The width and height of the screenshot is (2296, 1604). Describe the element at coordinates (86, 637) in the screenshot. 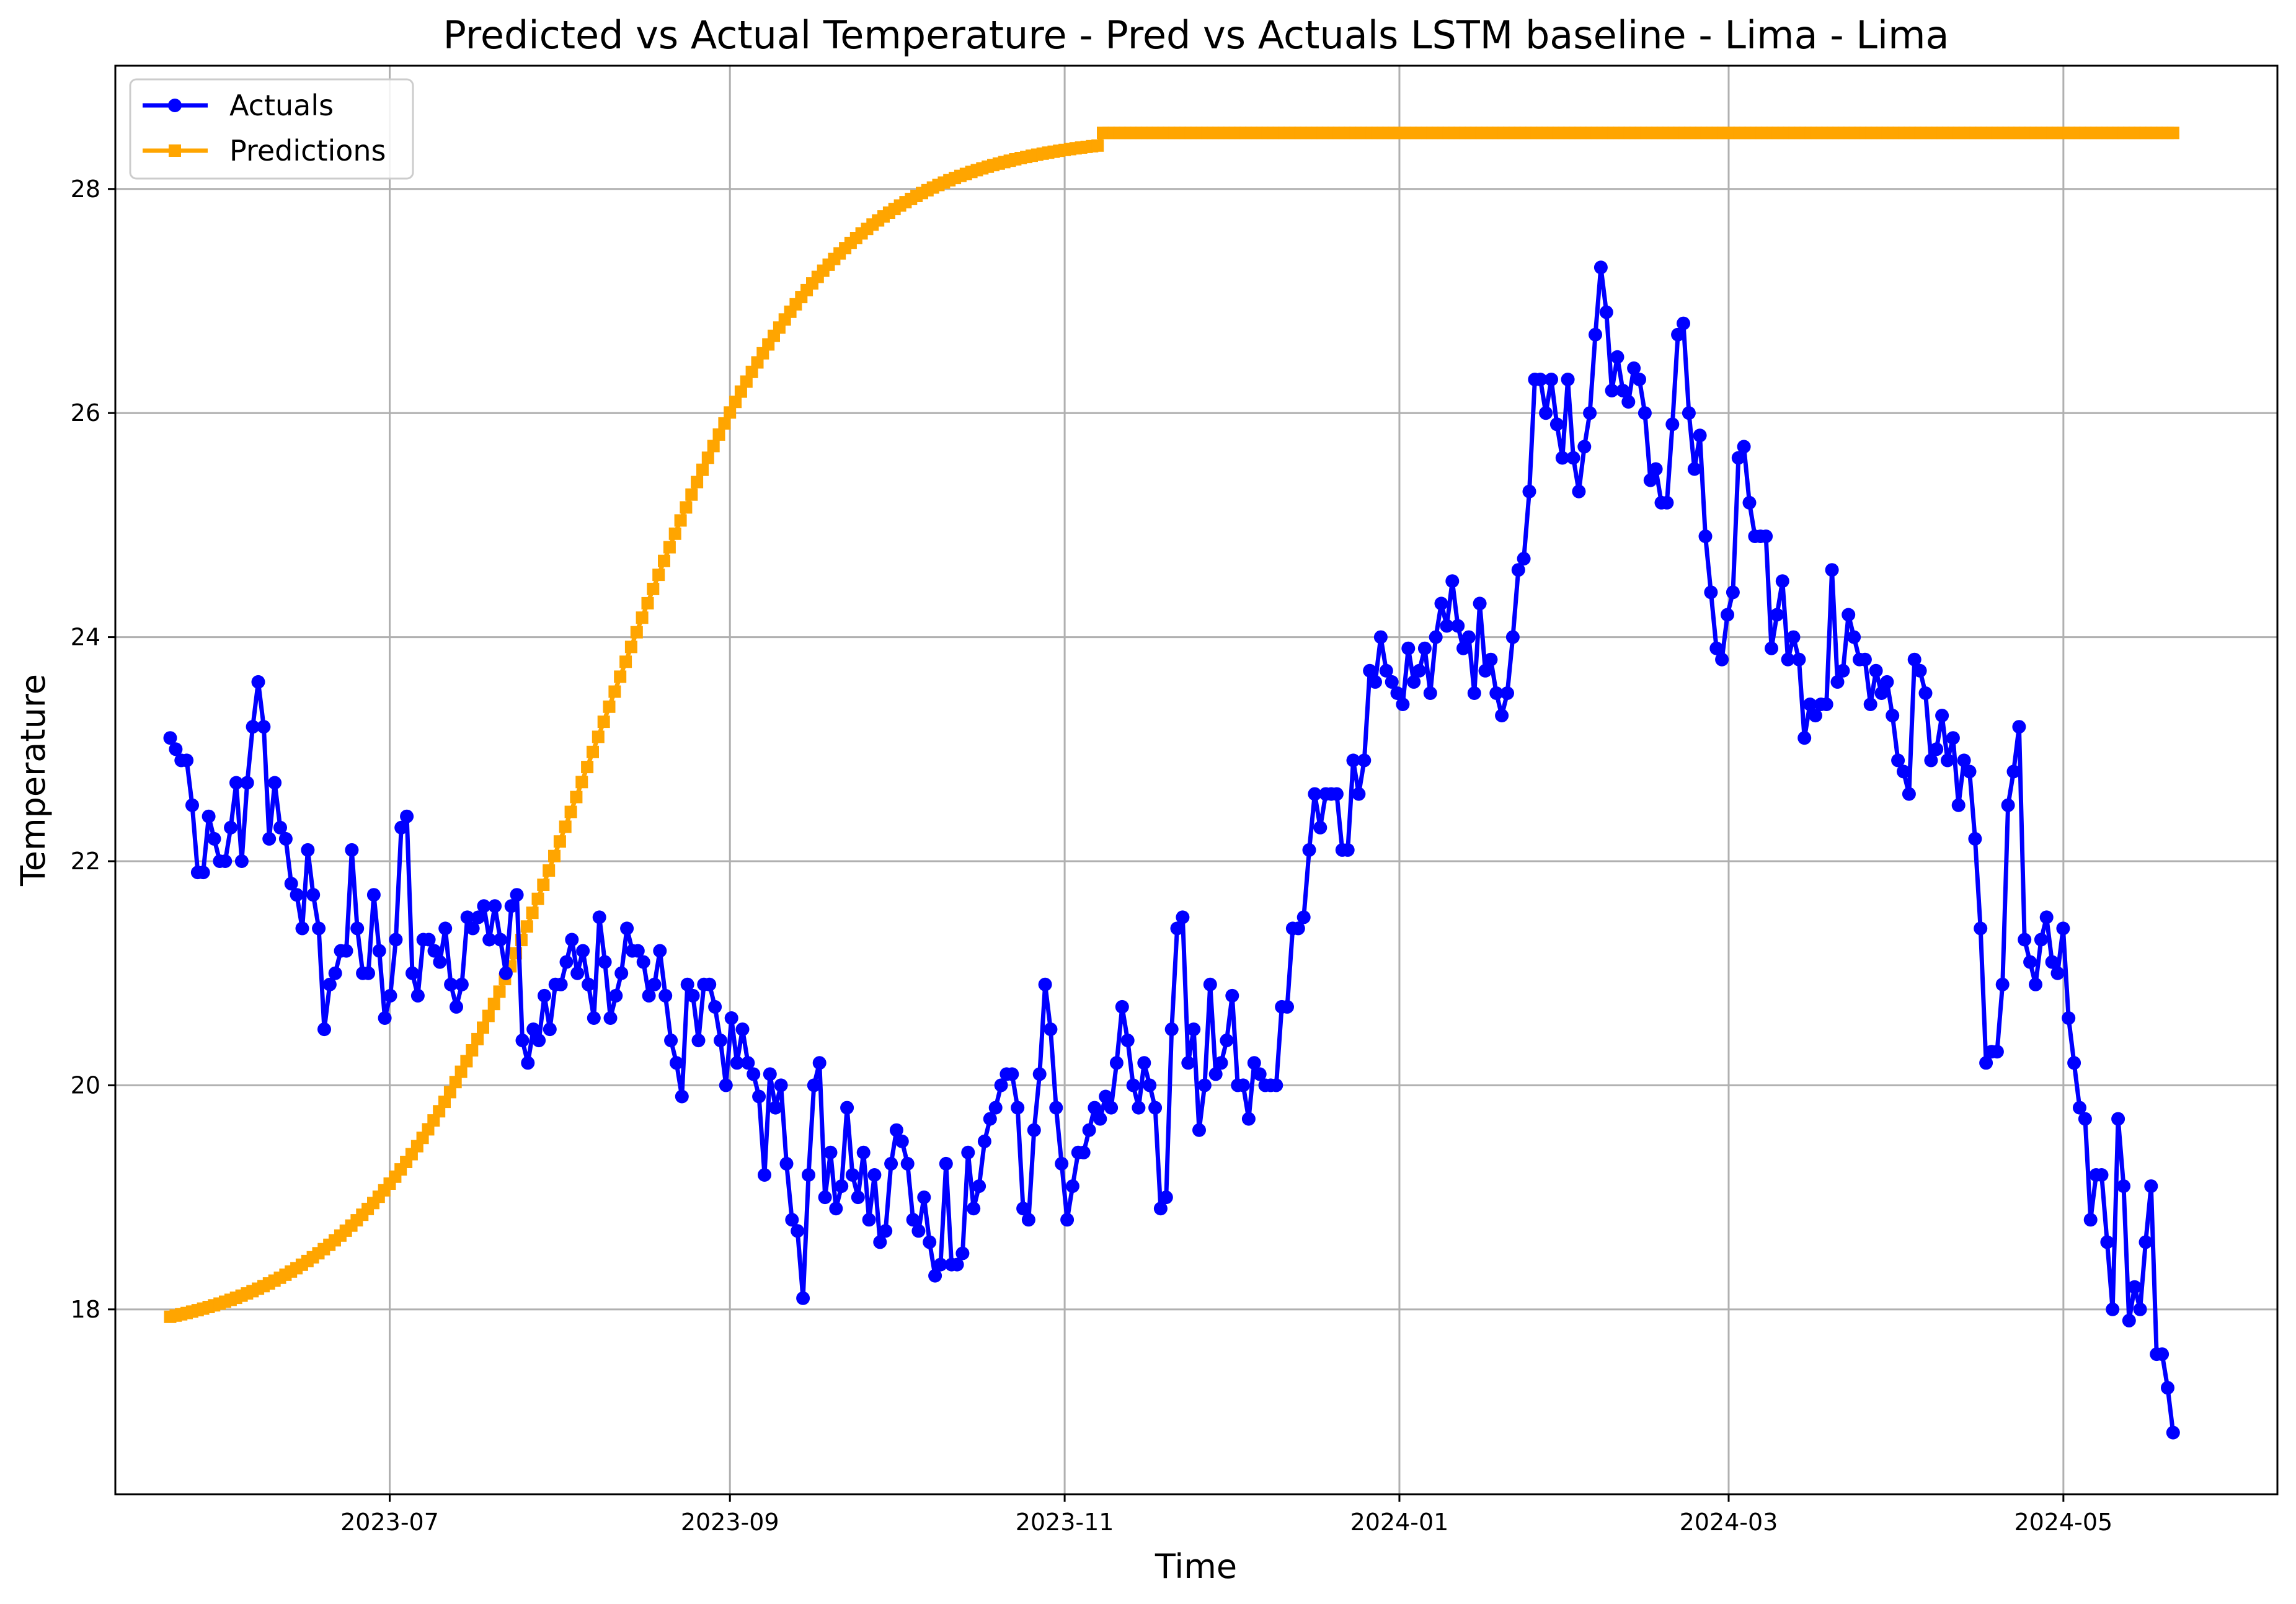

I see `y-tick-label: 24` at that location.